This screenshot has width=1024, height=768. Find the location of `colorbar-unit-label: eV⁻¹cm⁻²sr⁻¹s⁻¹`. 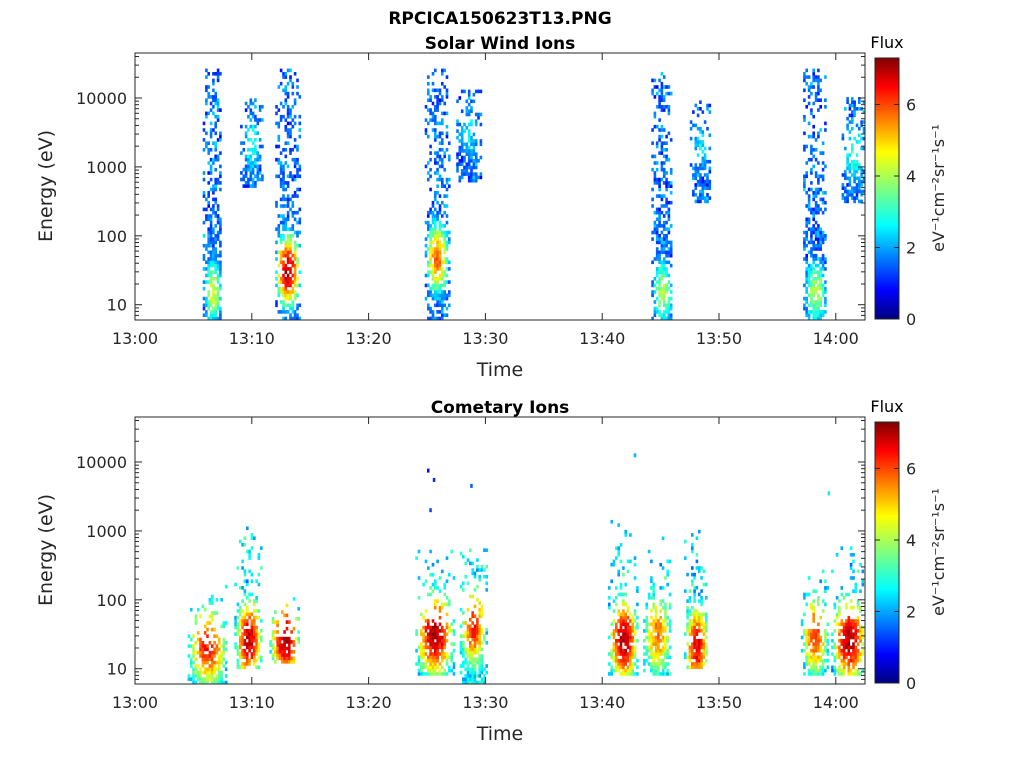

colorbar-unit-label: eV⁻¹cm⁻²sr⁻¹s⁻¹ is located at coordinates (938, 188).